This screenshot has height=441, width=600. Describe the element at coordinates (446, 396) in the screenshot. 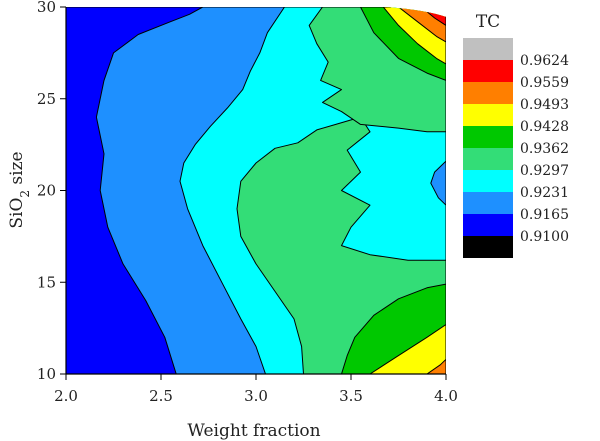

I see `x-tick-label: 4.0` at that location.